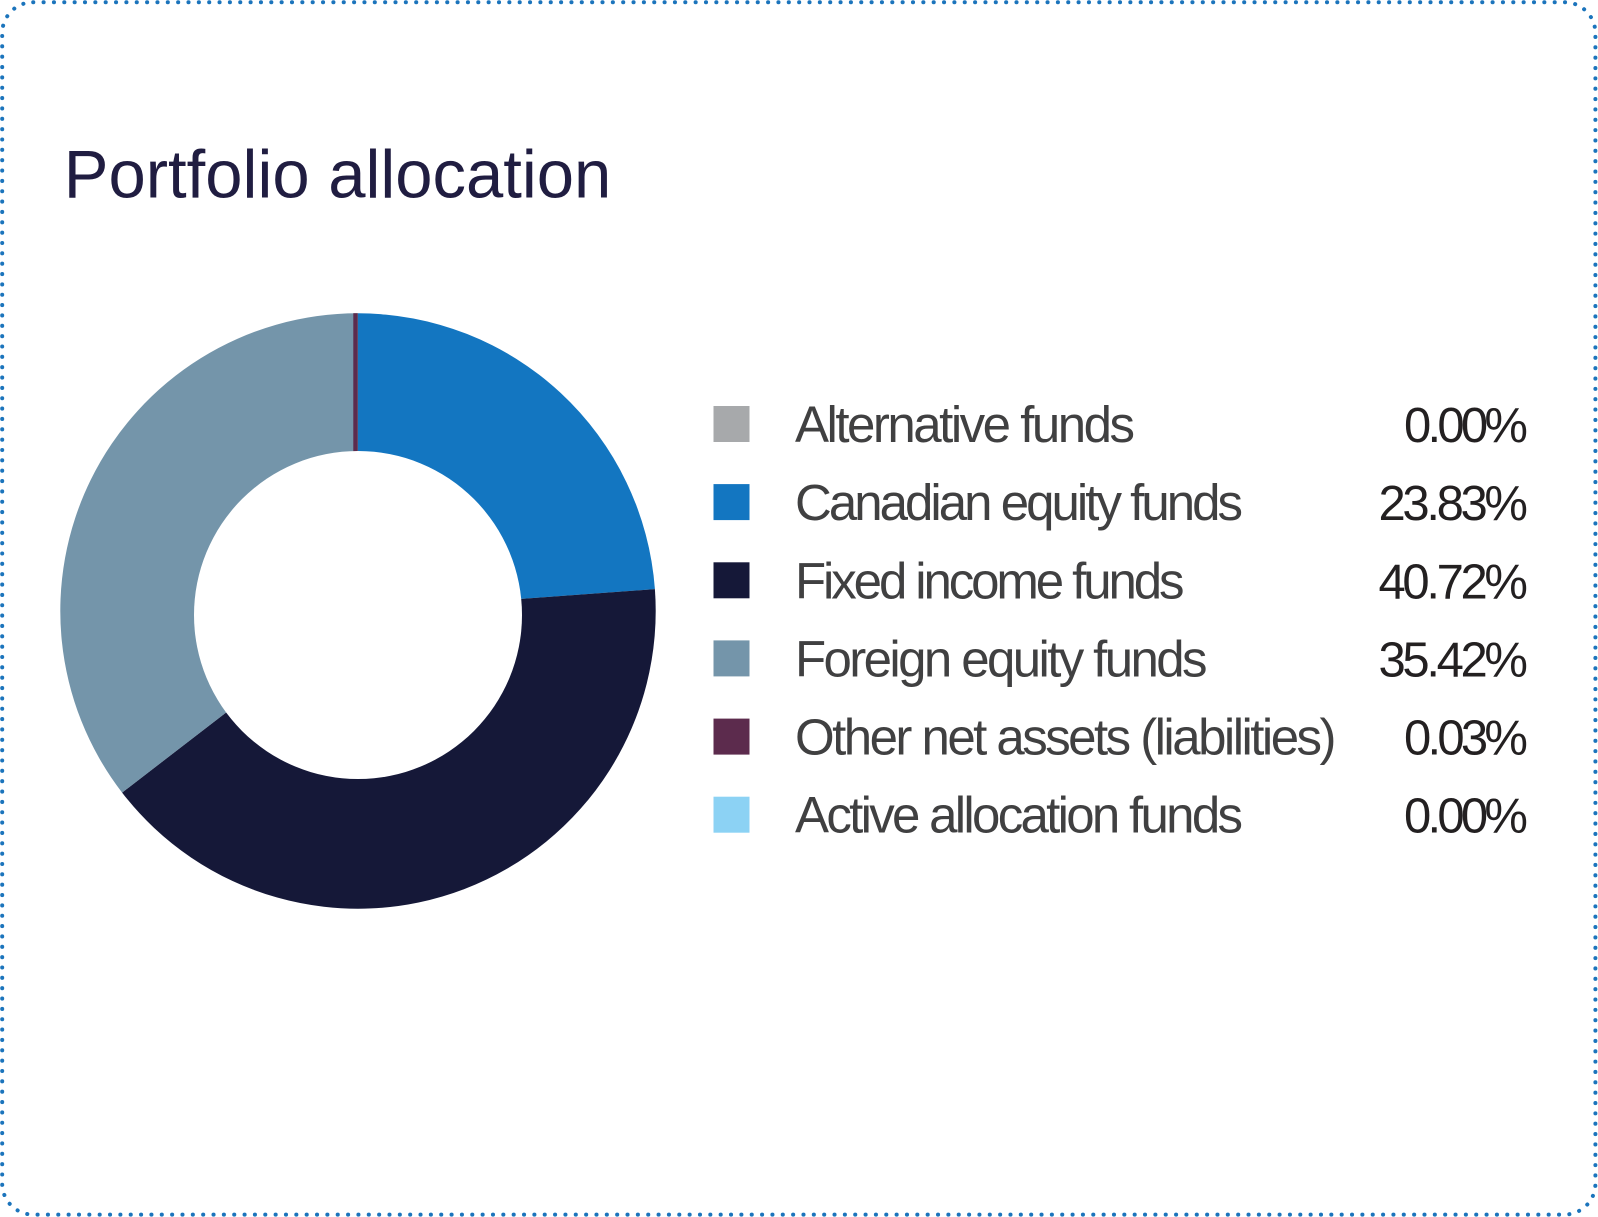 This screenshot has height=1217, width=1598. What do you see at coordinates (990, 580) in the screenshot?
I see `svg-text: Fixed income funds` at bounding box center [990, 580].